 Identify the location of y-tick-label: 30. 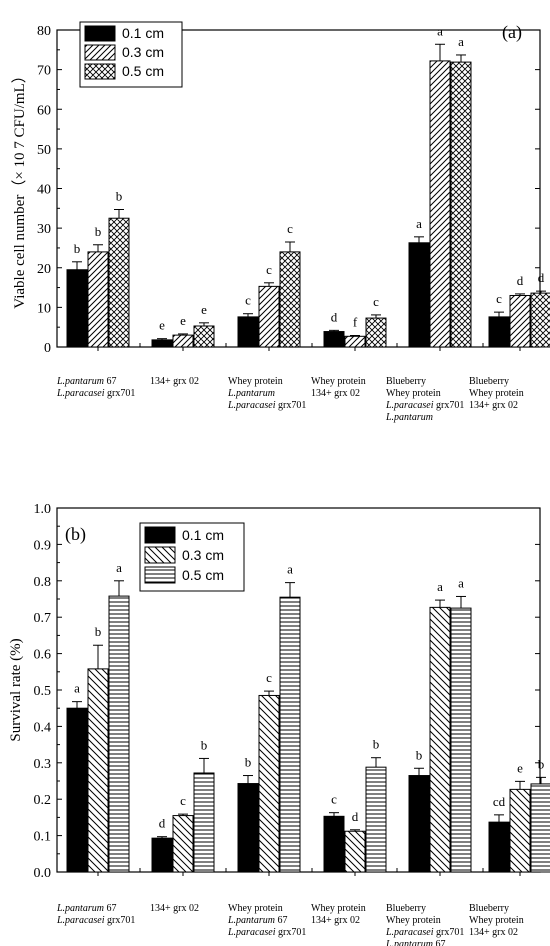
(44, 229).